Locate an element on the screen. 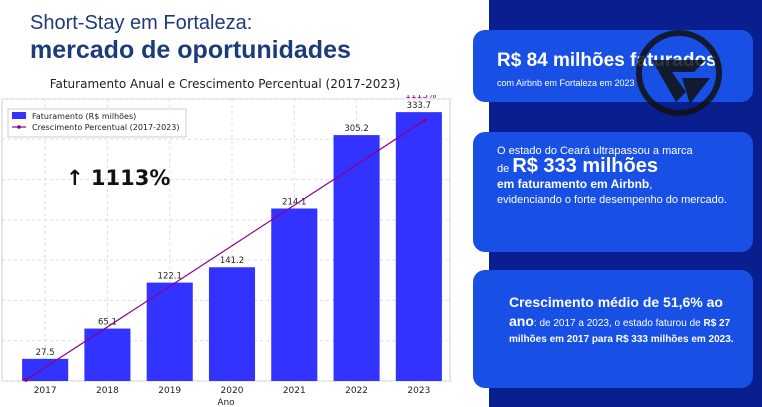 This screenshot has height=407, width=762. growth-stat-value: 1113% is located at coordinates (130, 178).